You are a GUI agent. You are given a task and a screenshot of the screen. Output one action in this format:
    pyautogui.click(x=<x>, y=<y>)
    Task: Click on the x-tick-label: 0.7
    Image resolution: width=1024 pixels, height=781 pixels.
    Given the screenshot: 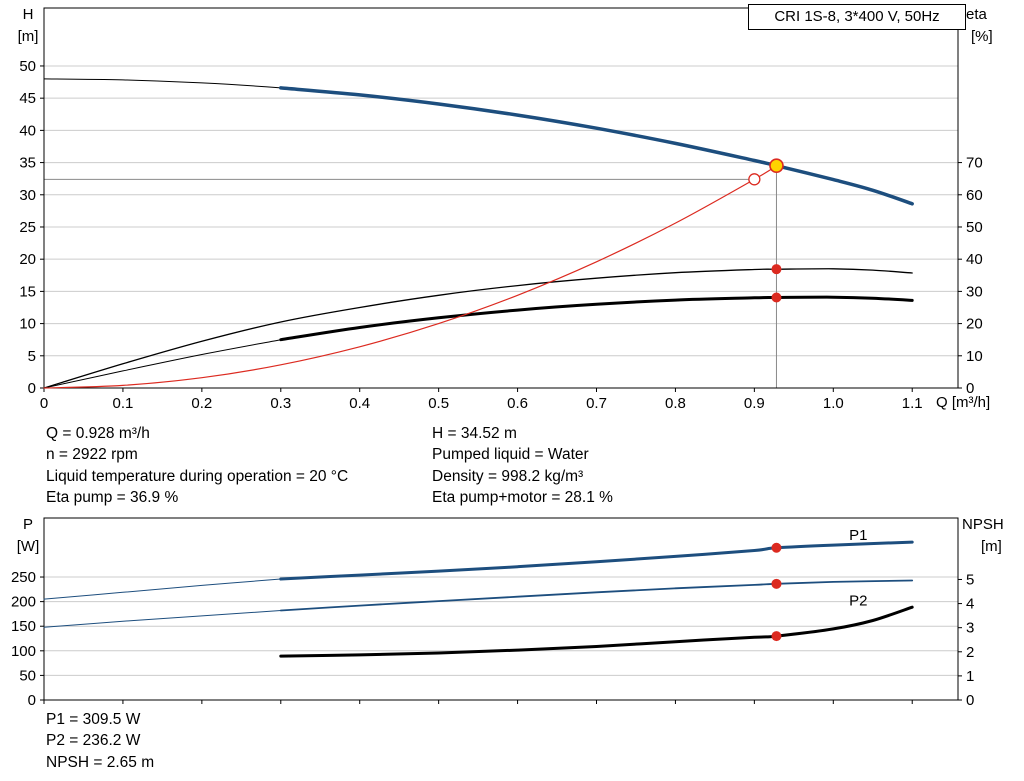 What is the action you would take?
    pyautogui.click(x=596, y=403)
    